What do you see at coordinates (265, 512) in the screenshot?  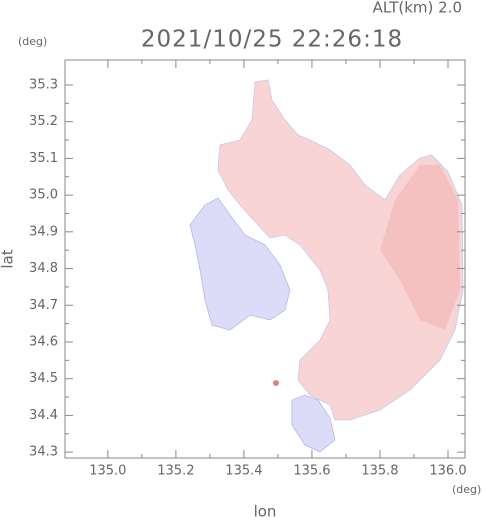 I see `x-axis-label: lon` at bounding box center [265, 512].